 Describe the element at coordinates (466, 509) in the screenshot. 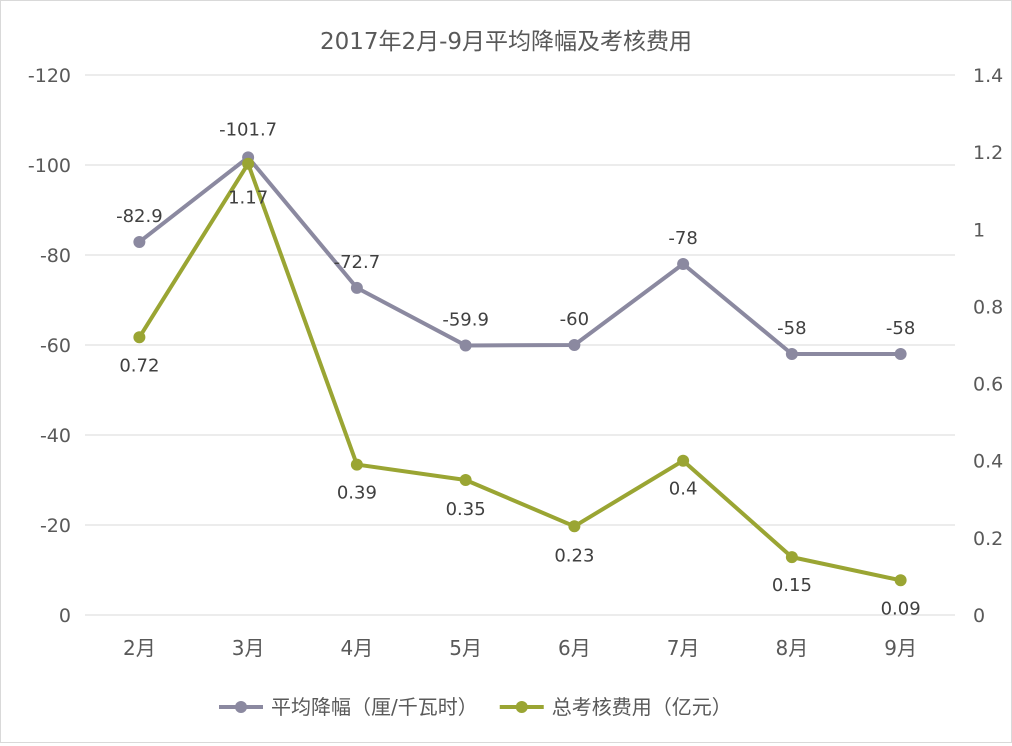

I see `data-label: 0.35` at that location.